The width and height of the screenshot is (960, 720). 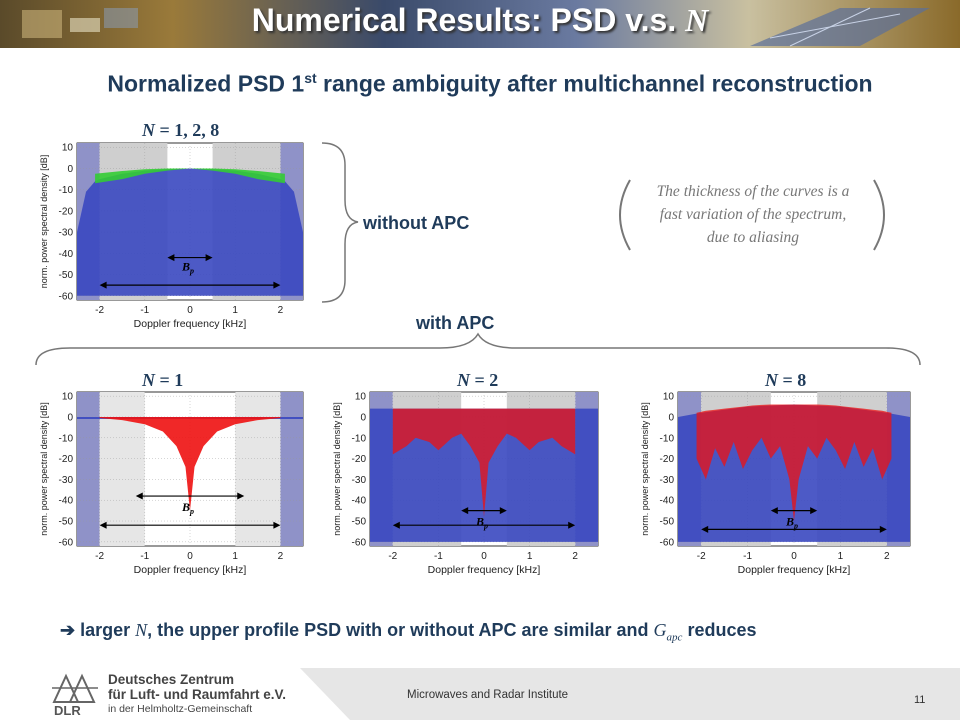 I want to click on arrow-icon: ➔, so click(x=68, y=630).